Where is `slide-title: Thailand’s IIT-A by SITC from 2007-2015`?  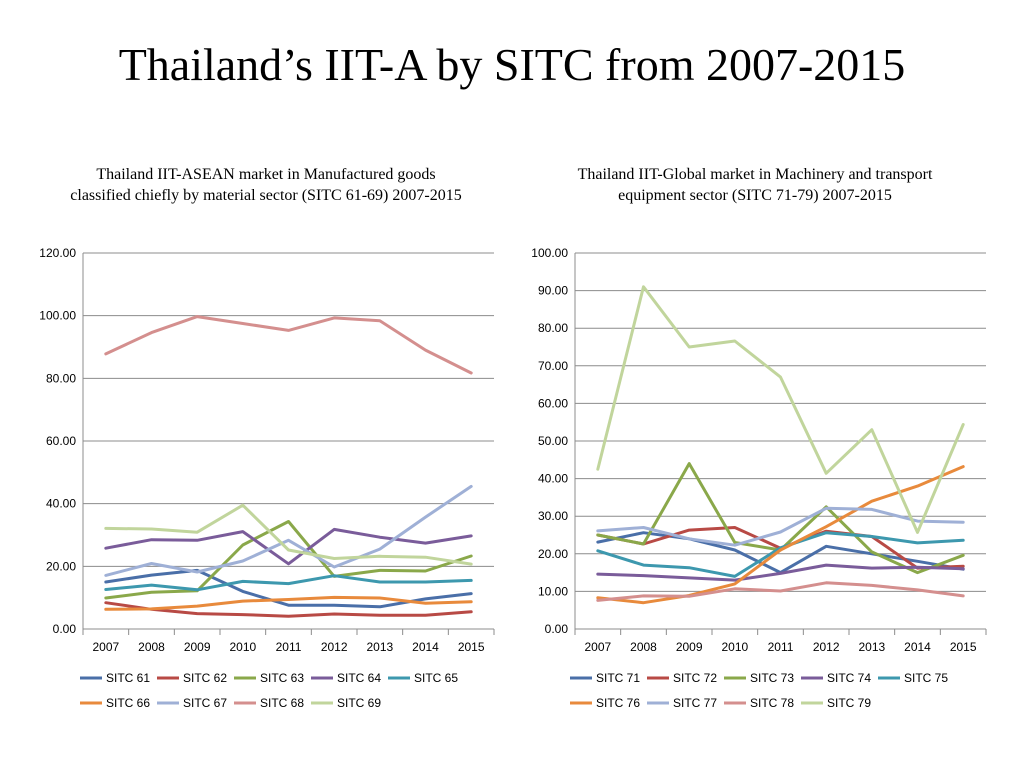 slide-title: Thailand’s IIT-A by SITC from 2007-2015 is located at coordinates (512, 64).